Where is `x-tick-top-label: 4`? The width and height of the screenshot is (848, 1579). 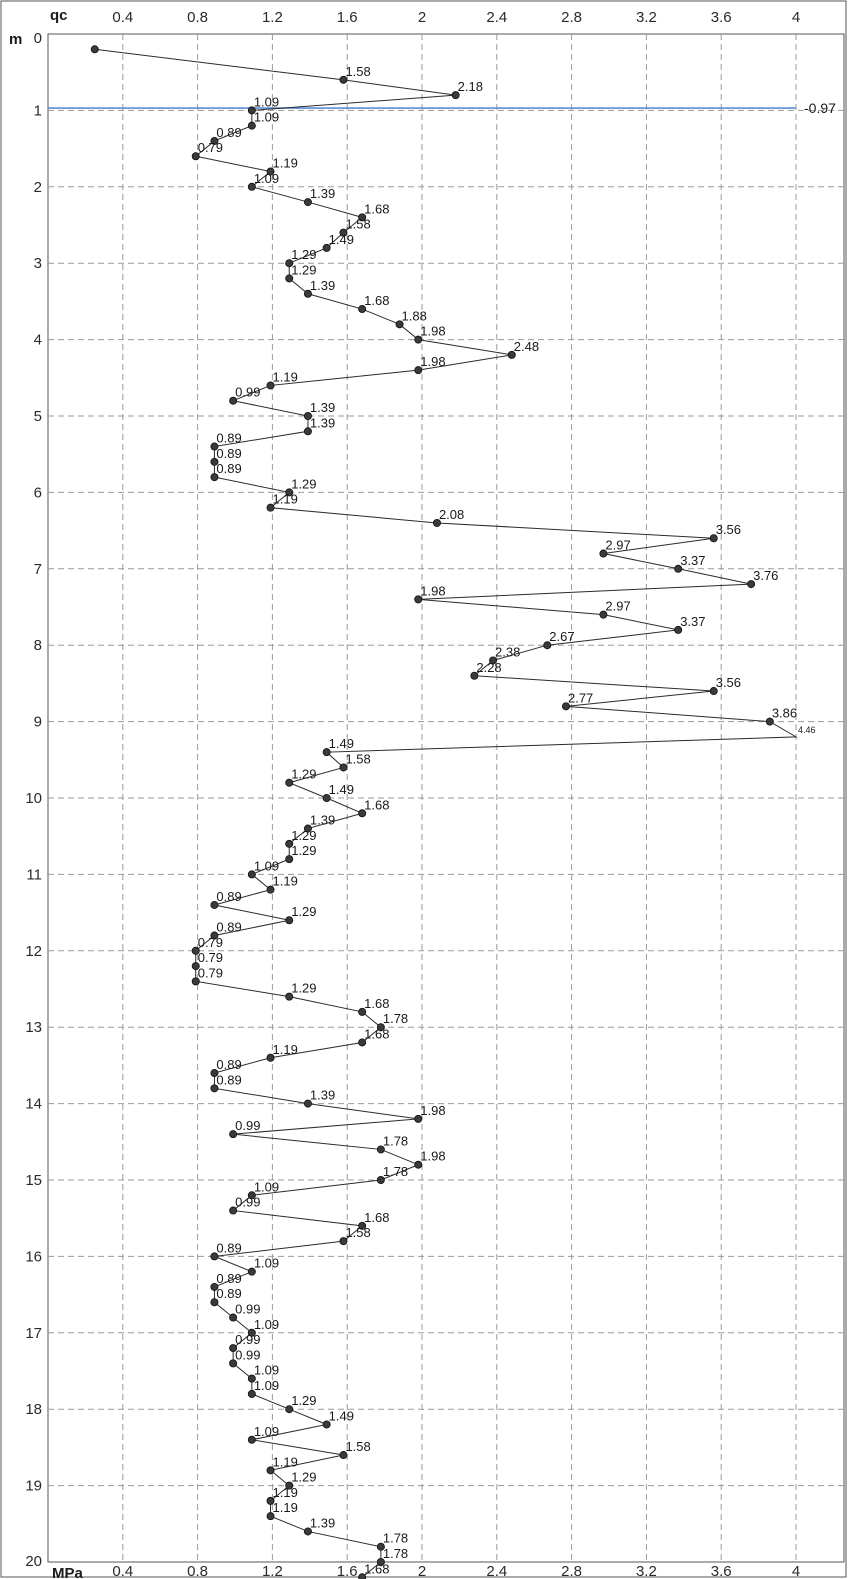
x-tick-top-label: 4 is located at coordinates (796, 17).